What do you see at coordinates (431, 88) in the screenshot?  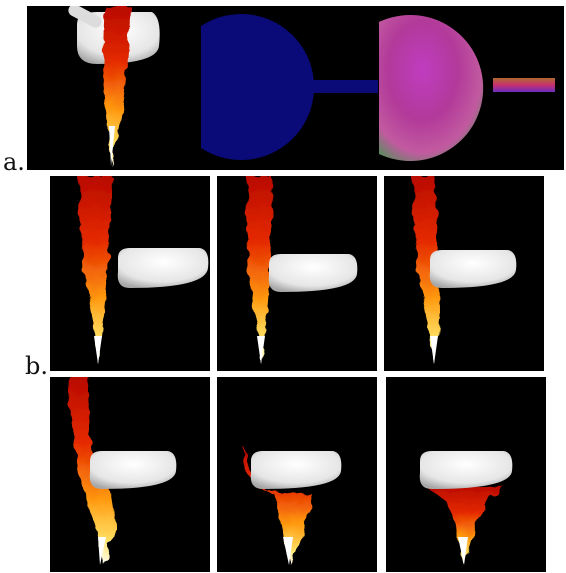 I see `normal-sphere` at bounding box center [431, 88].